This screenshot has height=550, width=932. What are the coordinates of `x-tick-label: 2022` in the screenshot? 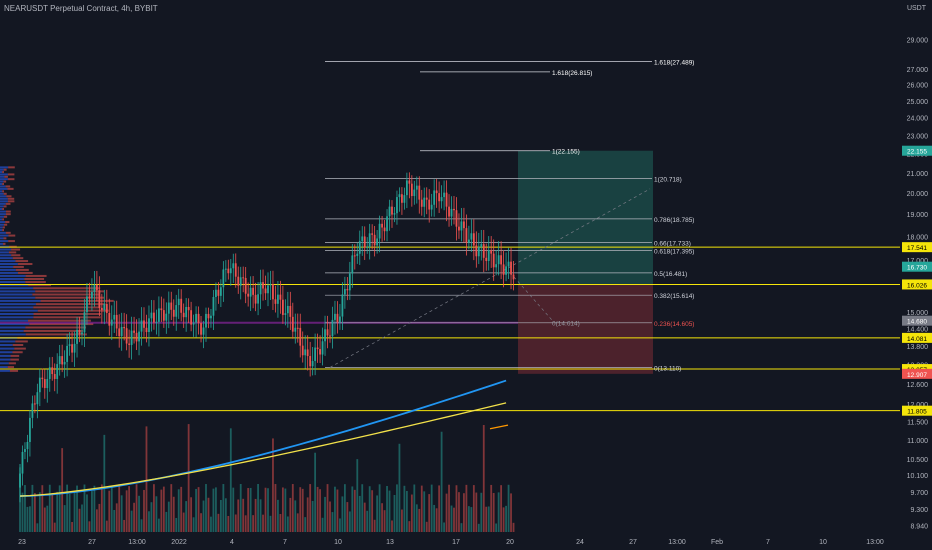 It's located at (179, 542).